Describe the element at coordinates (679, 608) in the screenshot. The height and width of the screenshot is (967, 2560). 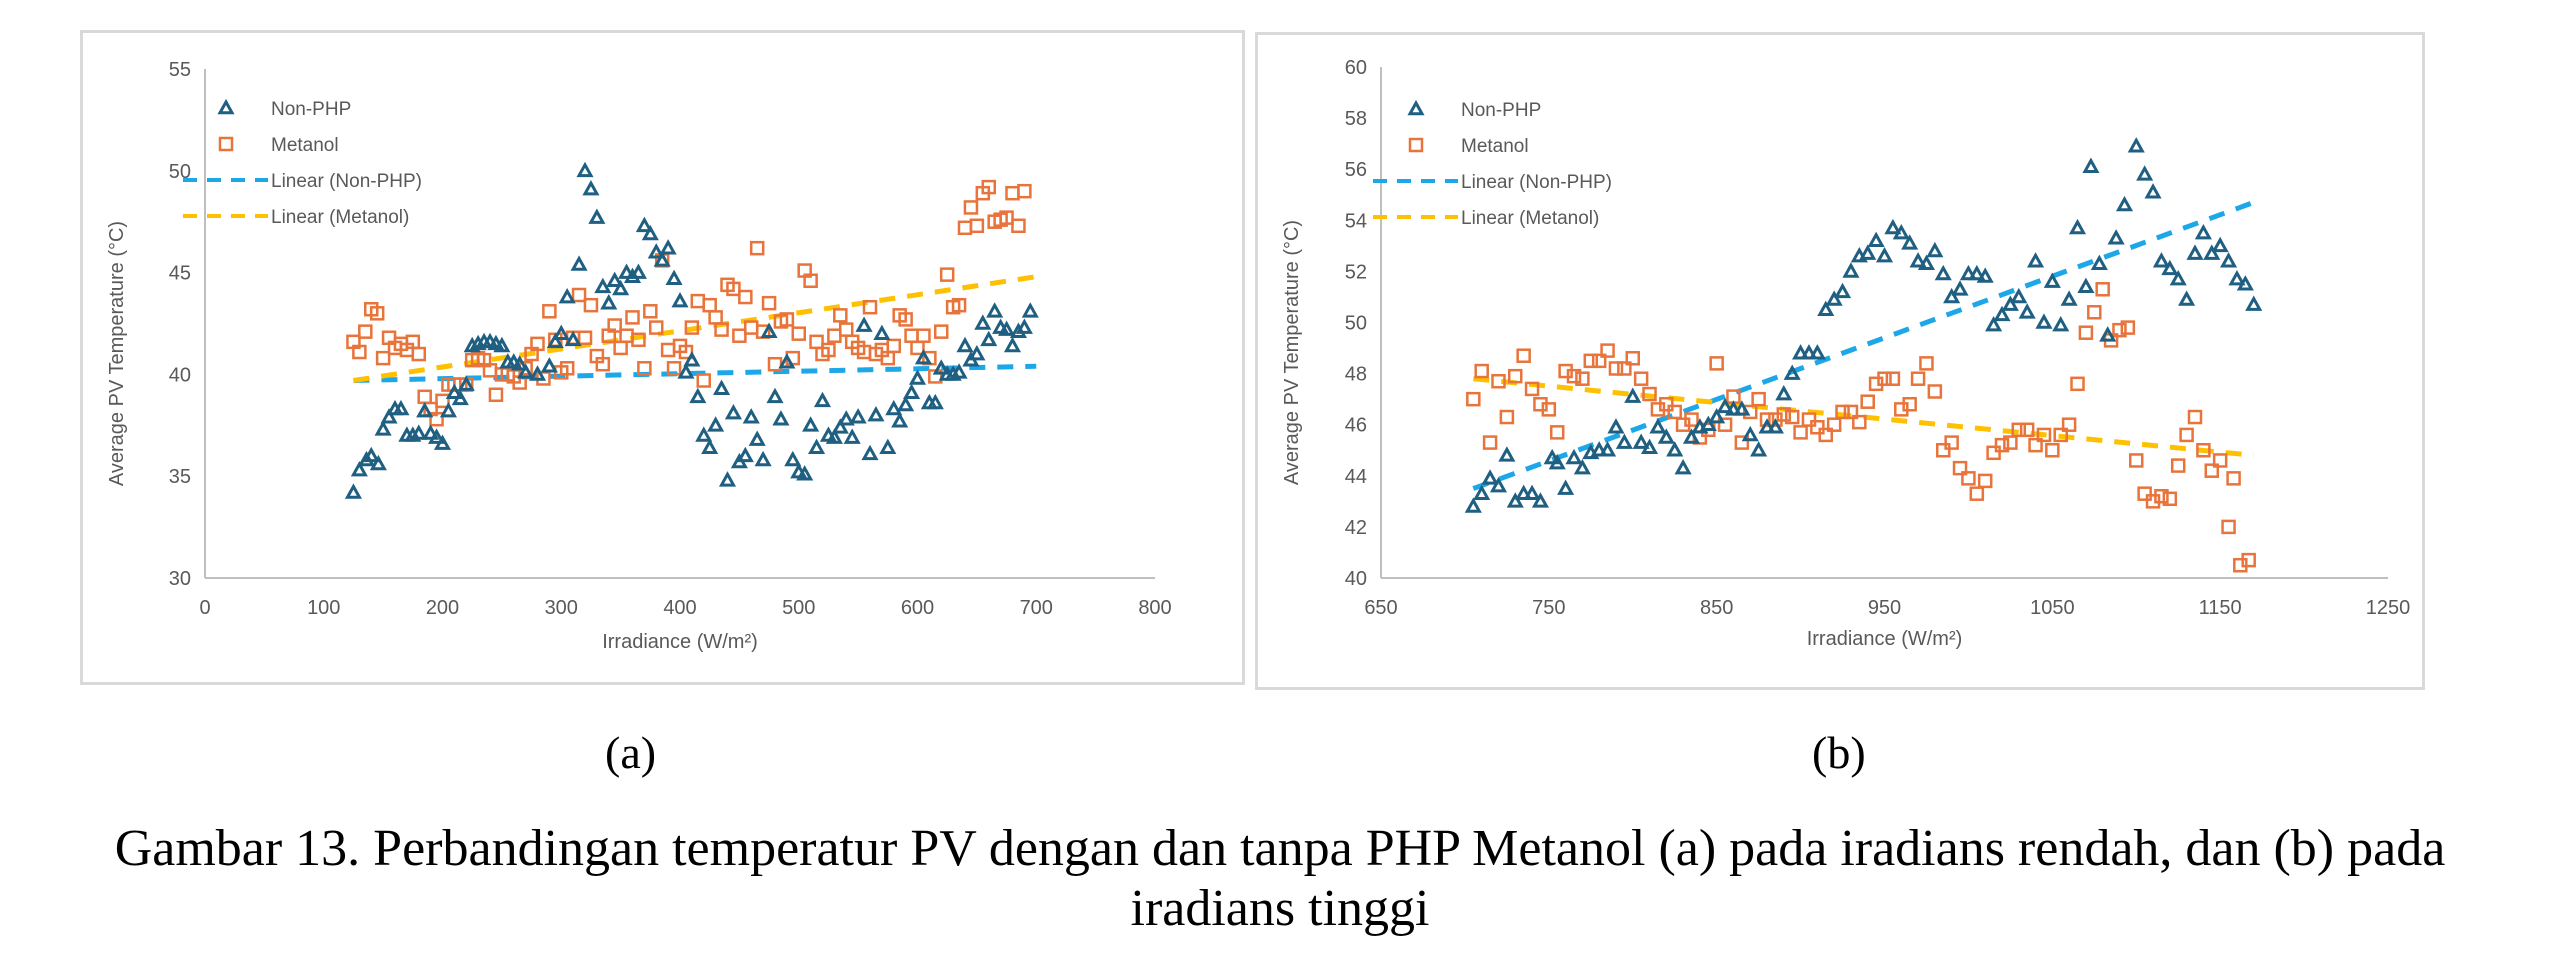
I see `x-tick-label: 400` at that location.